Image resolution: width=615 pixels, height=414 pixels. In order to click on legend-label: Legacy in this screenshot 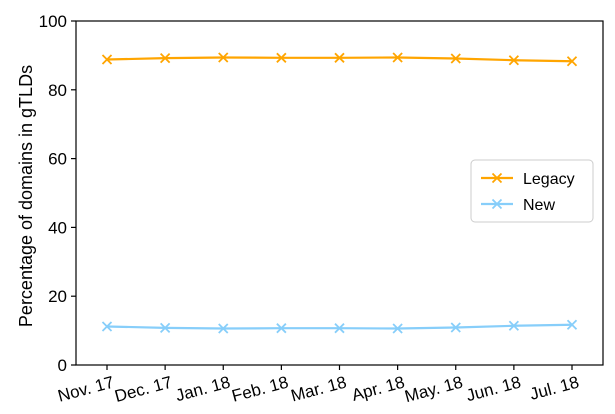, I will do `click(549, 179)`.